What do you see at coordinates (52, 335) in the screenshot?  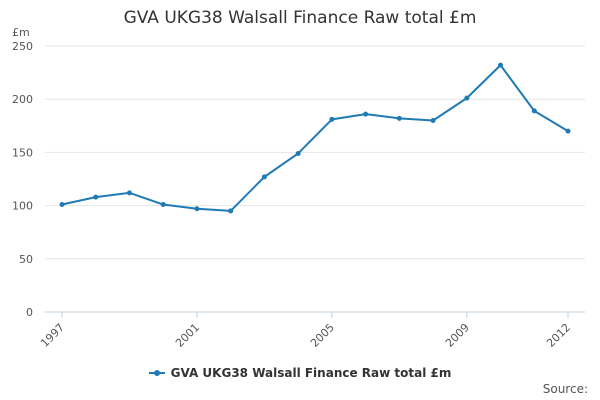 I see `x-tick-label: 1997` at bounding box center [52, 335].